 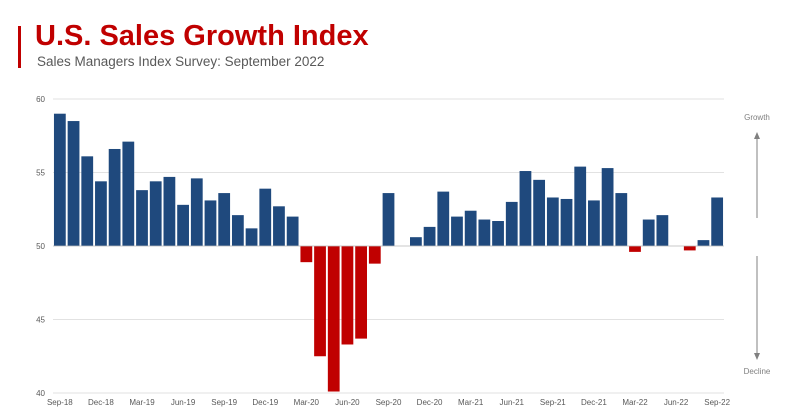 What do you see at coordinates (757, 117) in the screenshot?
I see `growth-label: Growth` at bounding box center [757, 117].